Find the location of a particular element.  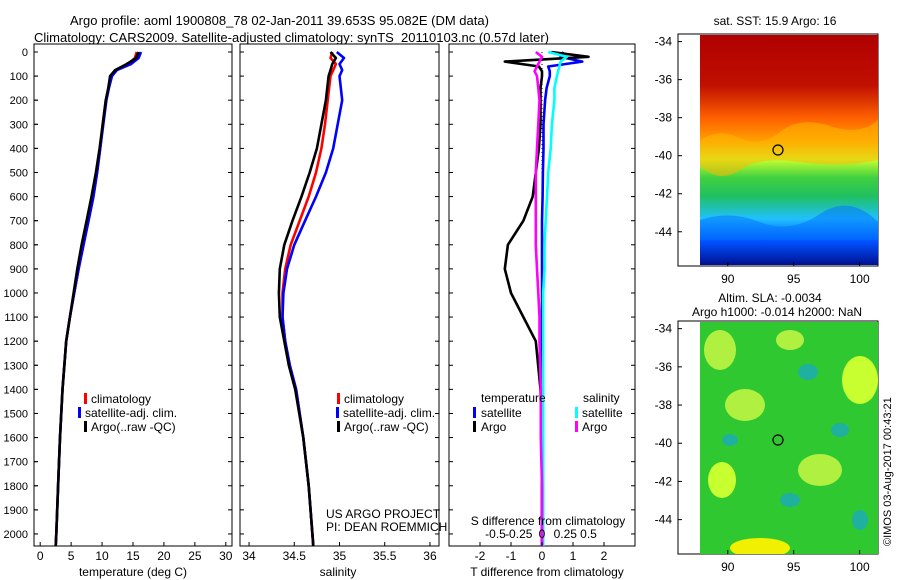

map-y-tick-label: -40 is located at coordinates (664, 443).